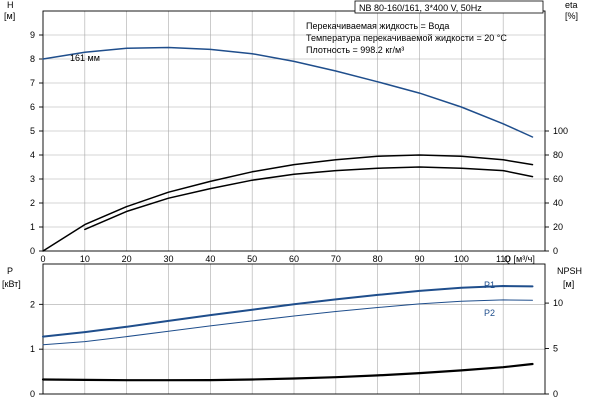  What do you see at coordinates (32, 203) in the screenshot?
I see `top-y-left-tick-label: 2` at bounding box center [32, 203].